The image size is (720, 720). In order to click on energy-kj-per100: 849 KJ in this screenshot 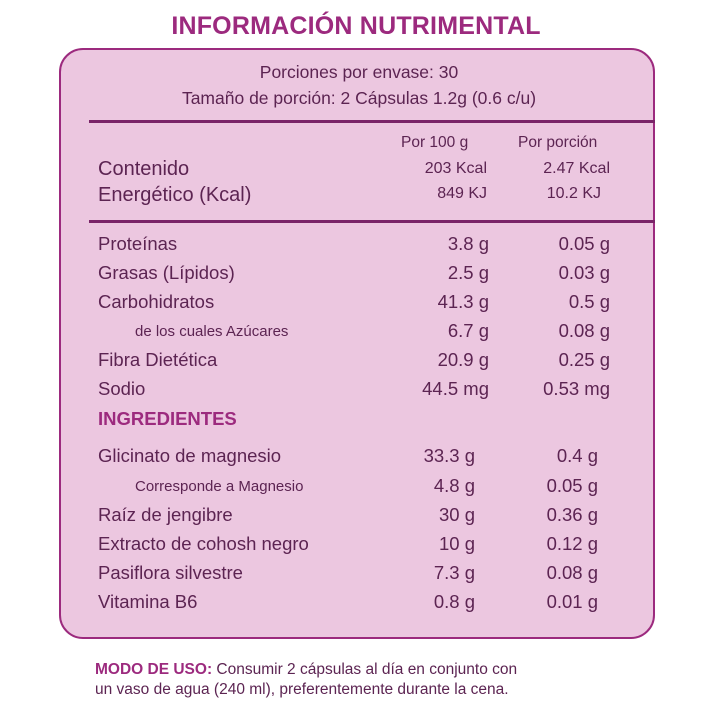, I will do `click(462, 193)`.